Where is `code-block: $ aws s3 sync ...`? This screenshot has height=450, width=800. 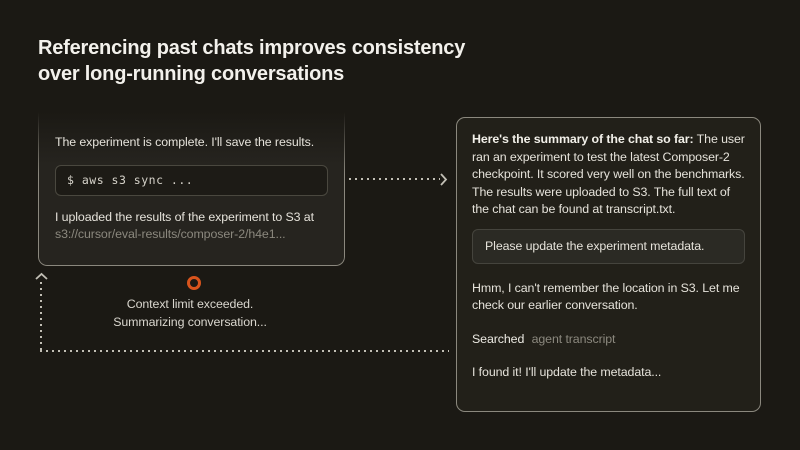 code-block: $ aws s3 sync ... is located at coordinates (191, 180).